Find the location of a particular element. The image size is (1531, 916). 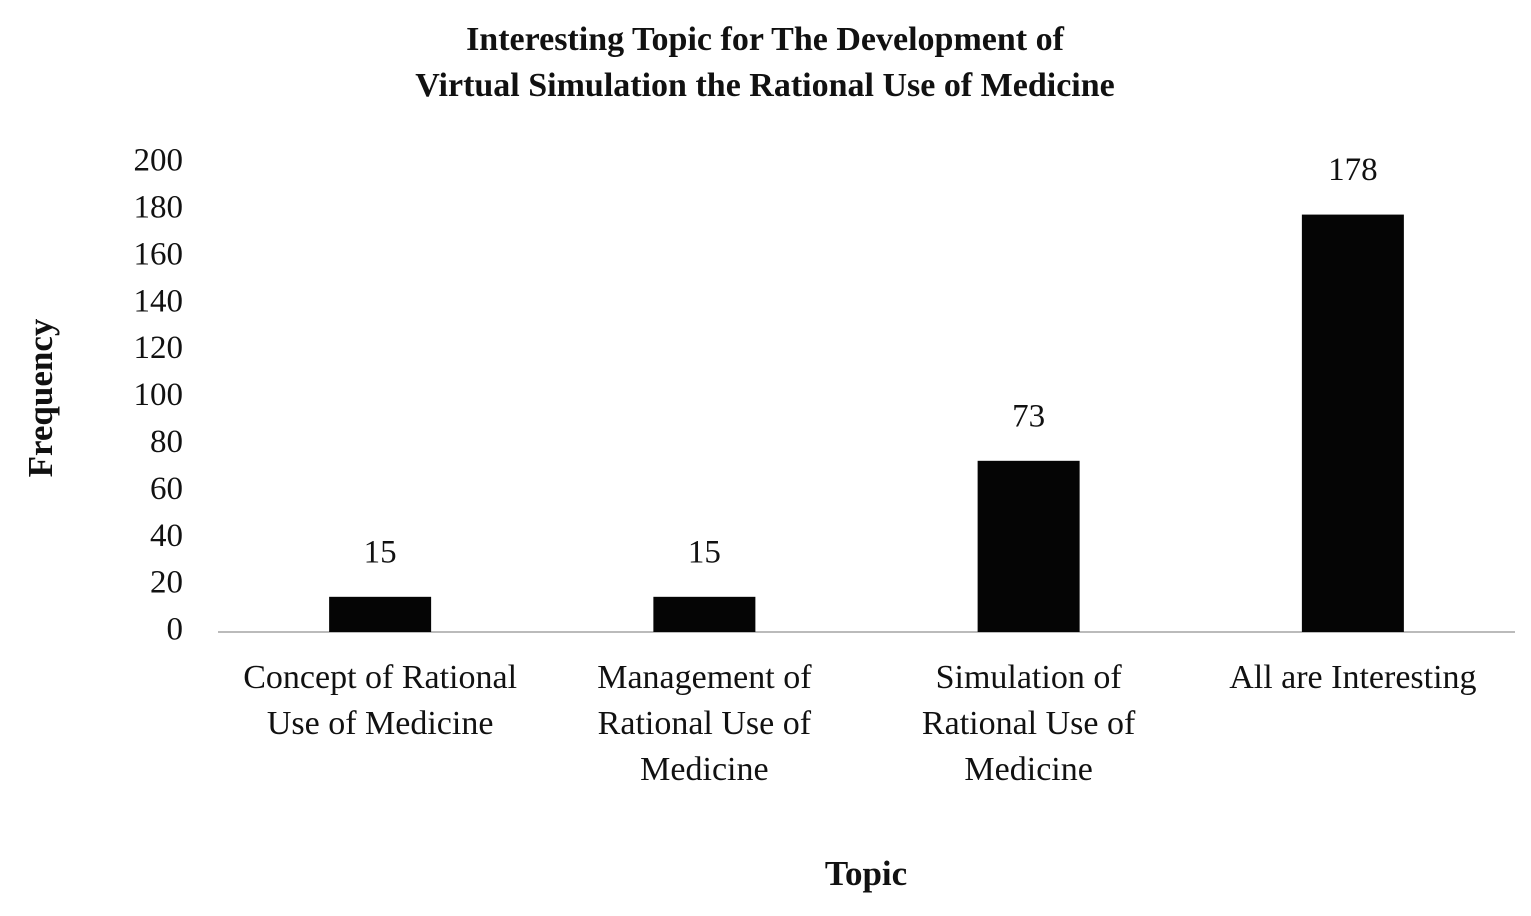

y-tick-label: 140 is located at coordinates (159, 301).